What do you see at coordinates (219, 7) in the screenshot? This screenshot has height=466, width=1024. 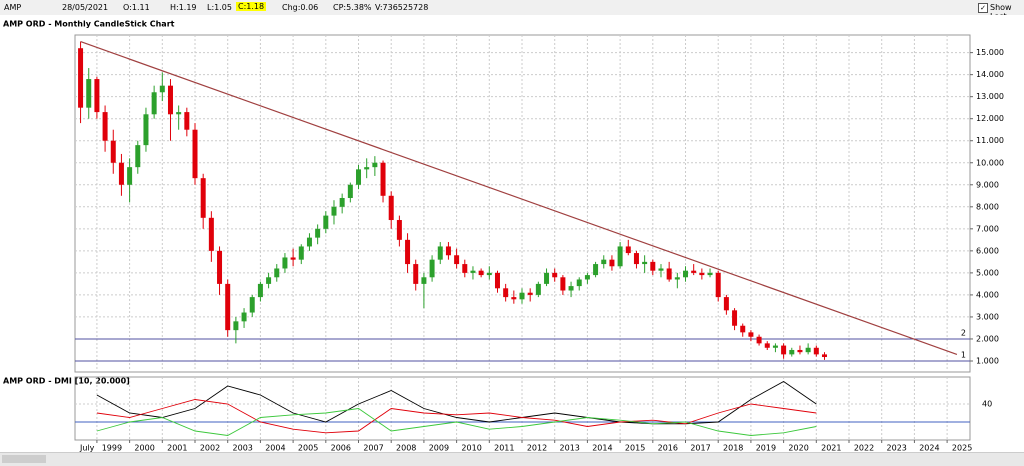 I see `low: L:1.05` at bounding box center [219, 7].